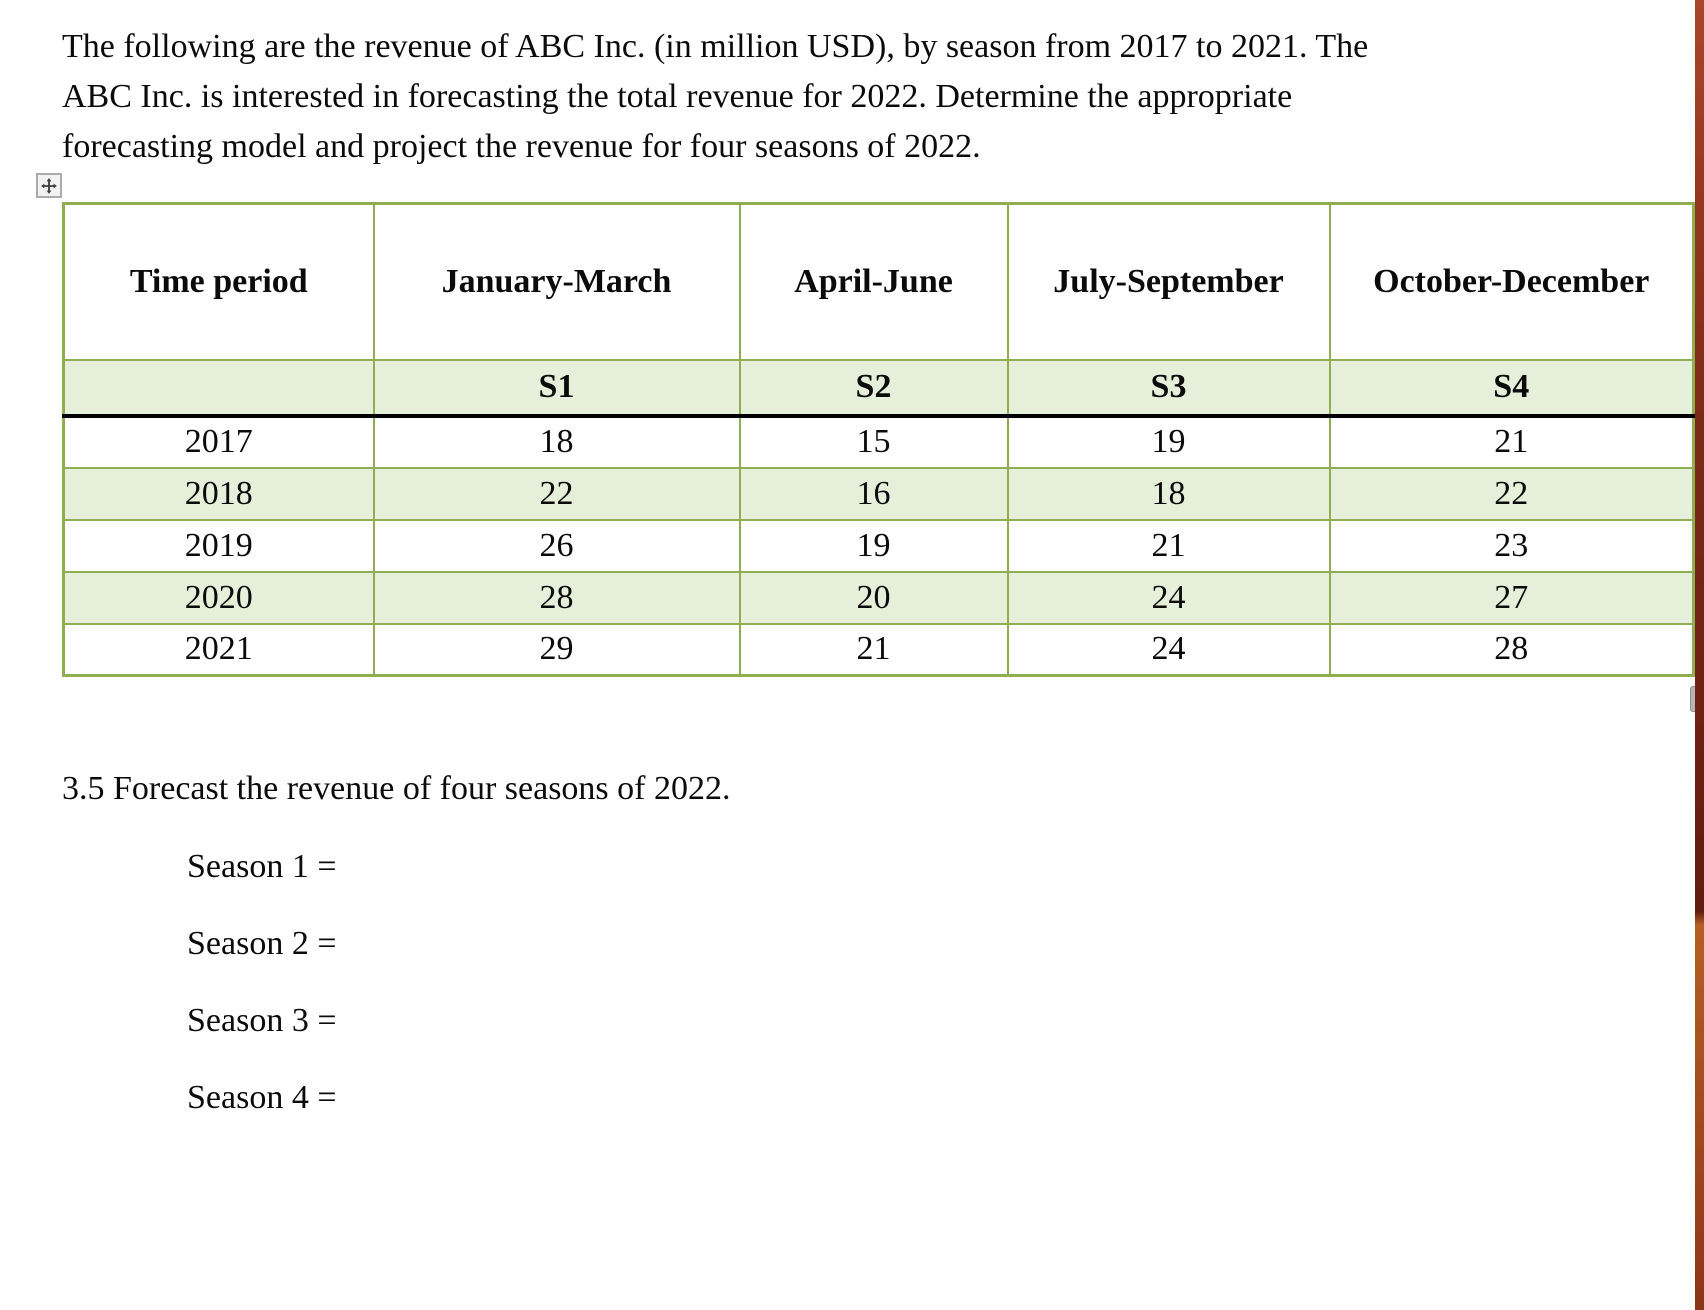 This screenshot has width=1704, height=1310. Describe the element at coordinates (1168, 281) in the screenshot. I see `header-cell-jul-sep: July-September` at that location.